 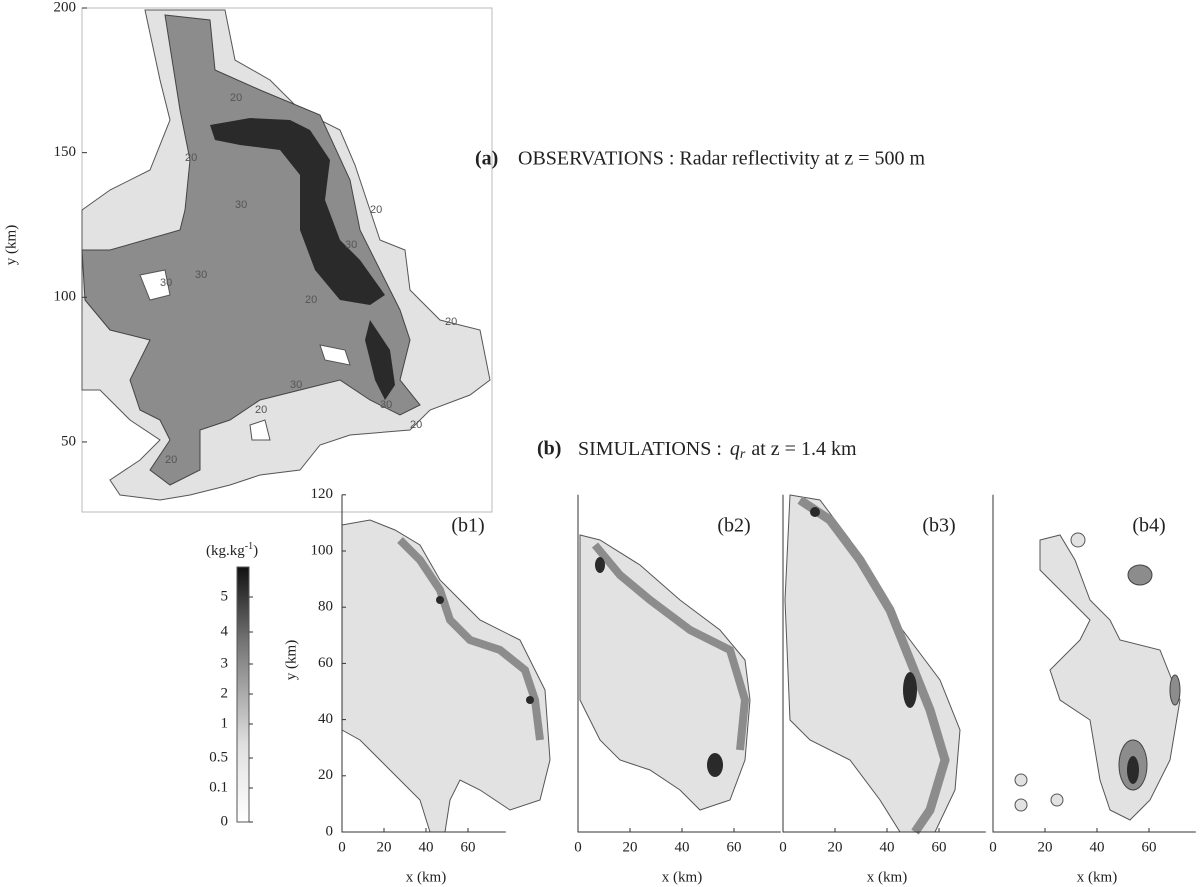 I want to click on subpanel-label: (b2), so click(x=733, y=526).